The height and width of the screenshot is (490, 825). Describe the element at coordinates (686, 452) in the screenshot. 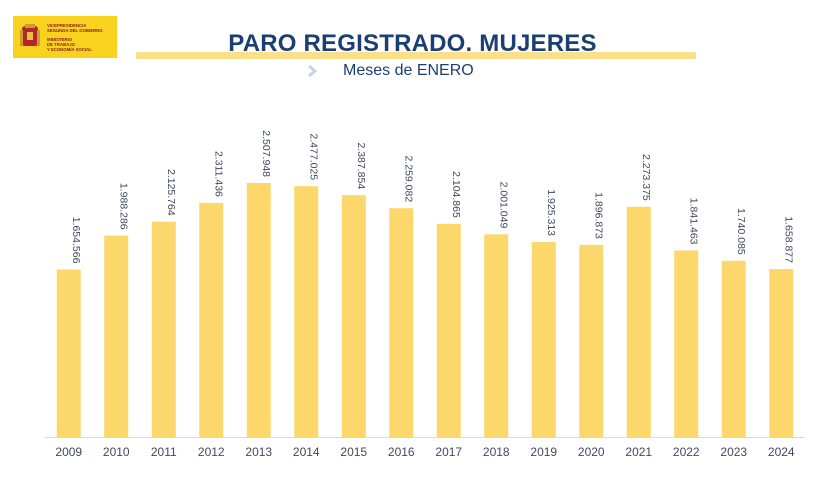

I see `x-tick-label-2022: 2022` at that location.